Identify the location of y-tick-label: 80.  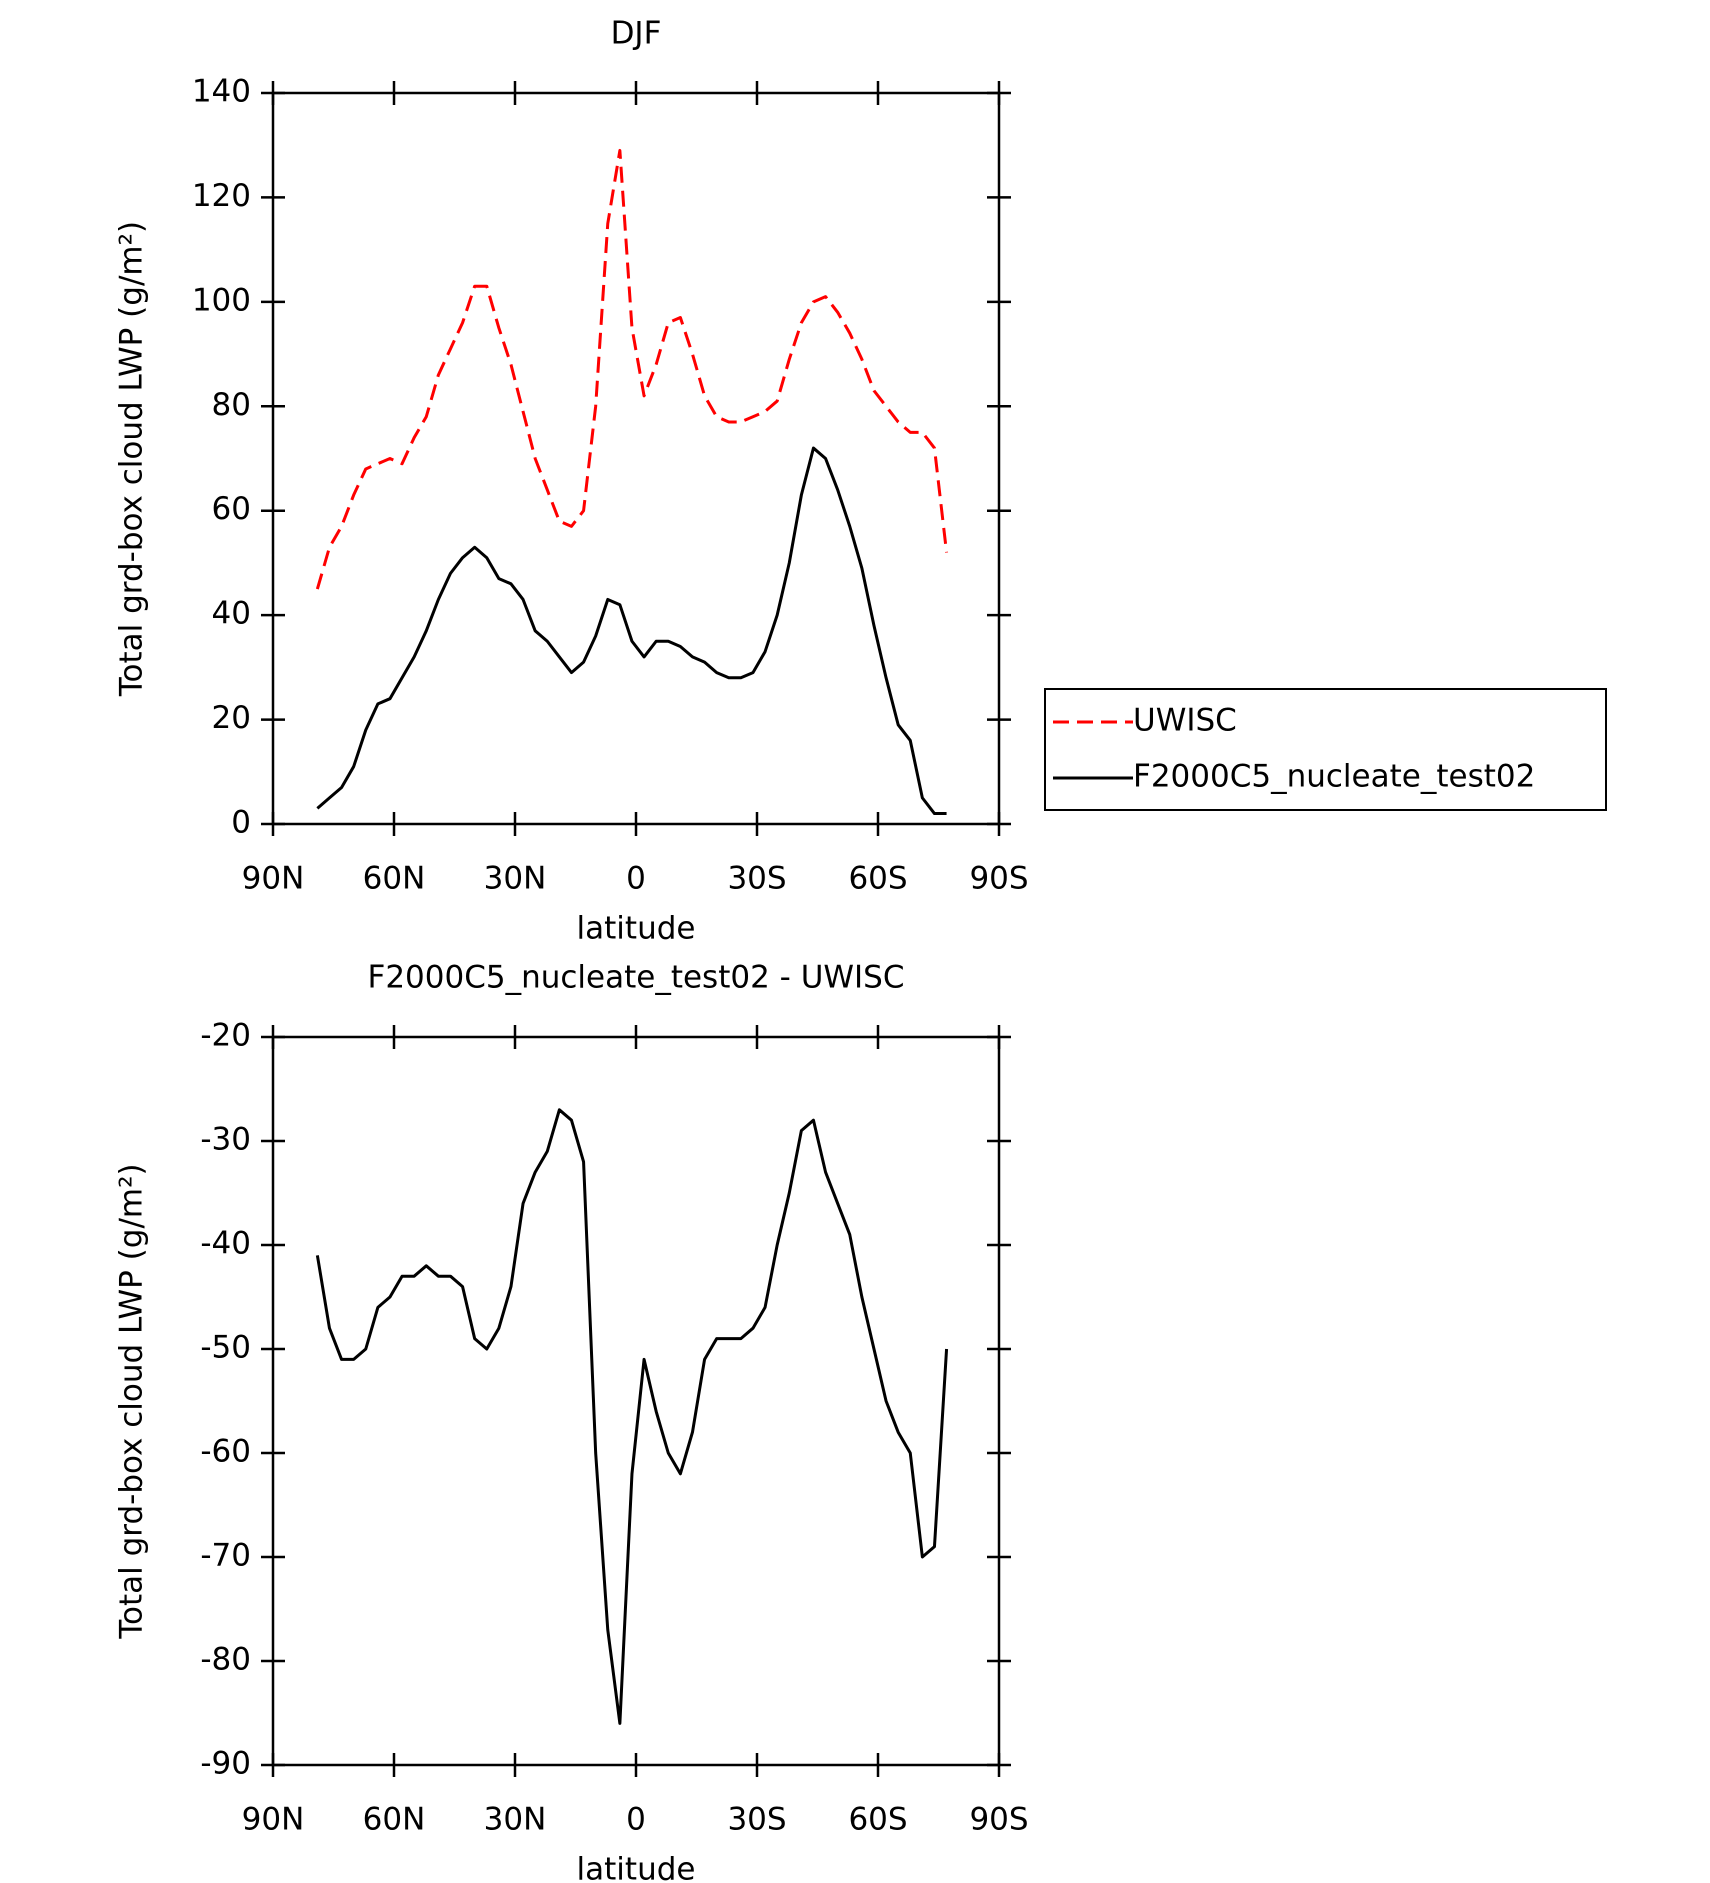
(231, 405).